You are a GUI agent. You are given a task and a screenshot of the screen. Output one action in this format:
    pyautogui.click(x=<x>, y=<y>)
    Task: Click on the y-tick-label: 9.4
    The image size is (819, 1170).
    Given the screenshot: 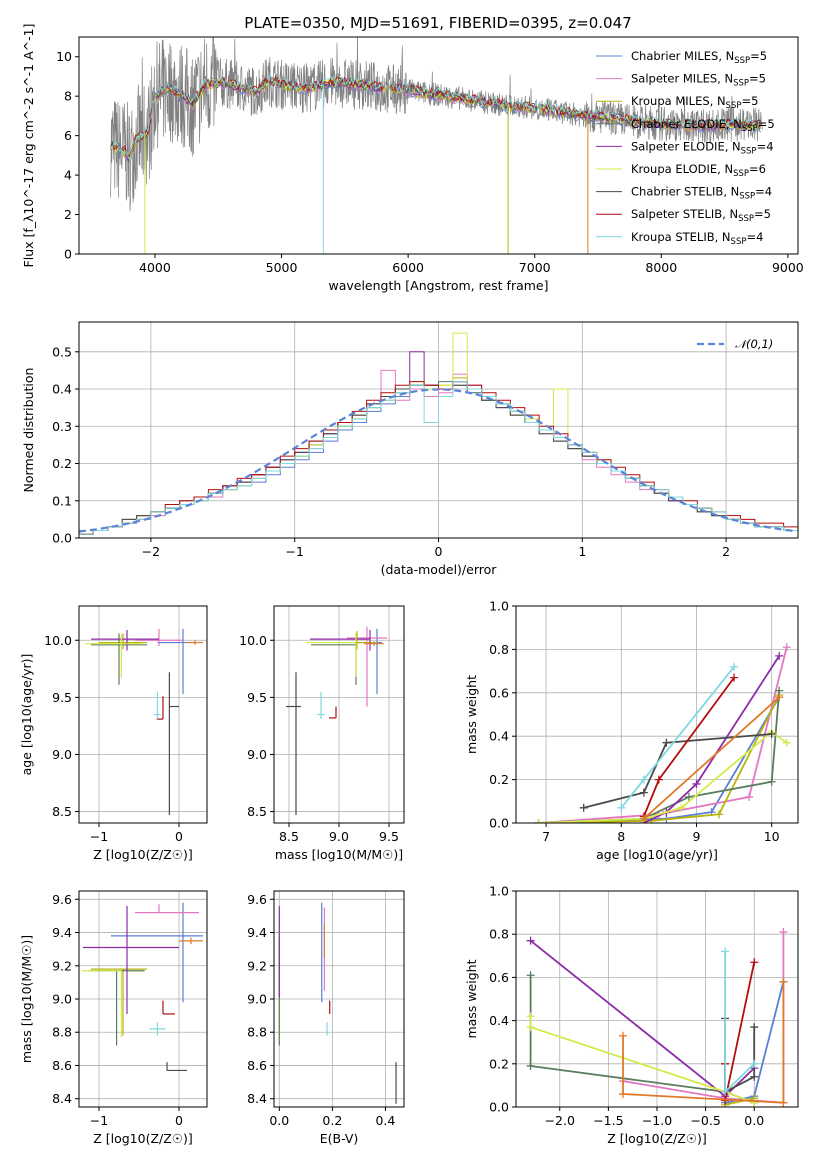 What is the action you would take?
    pyautogui.click(x=62, y=932)
    